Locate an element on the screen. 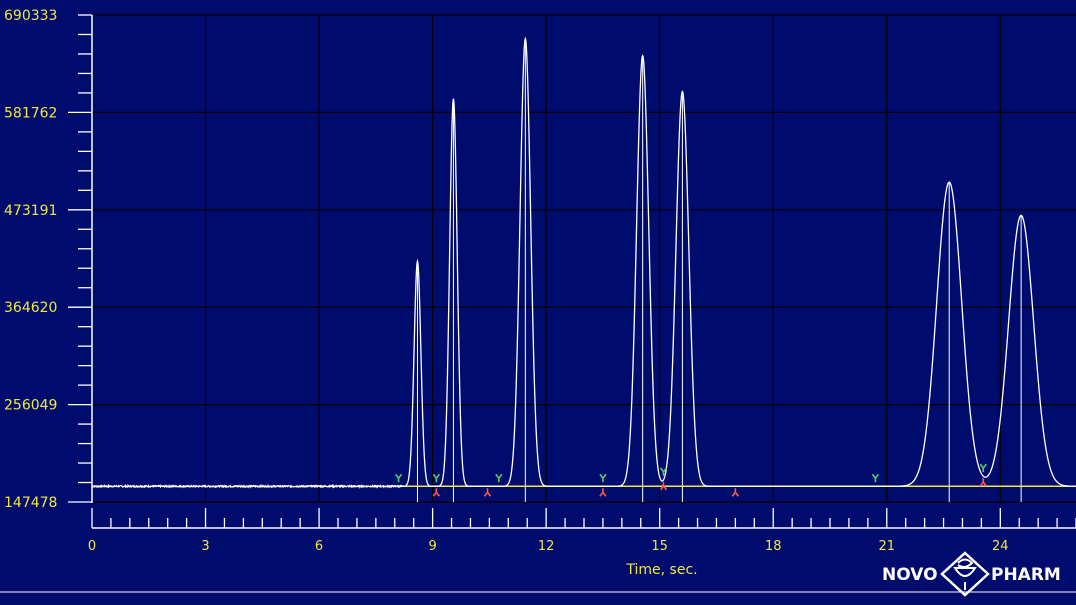  y-tick-label: 473191 is located at coordinates (30, 211).